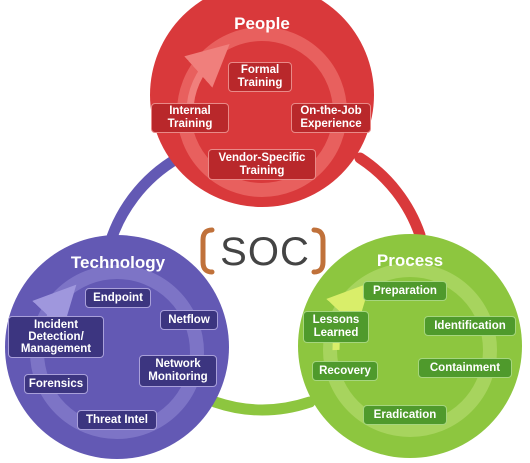  I want to click on process-title: Process, so click(410, 260).